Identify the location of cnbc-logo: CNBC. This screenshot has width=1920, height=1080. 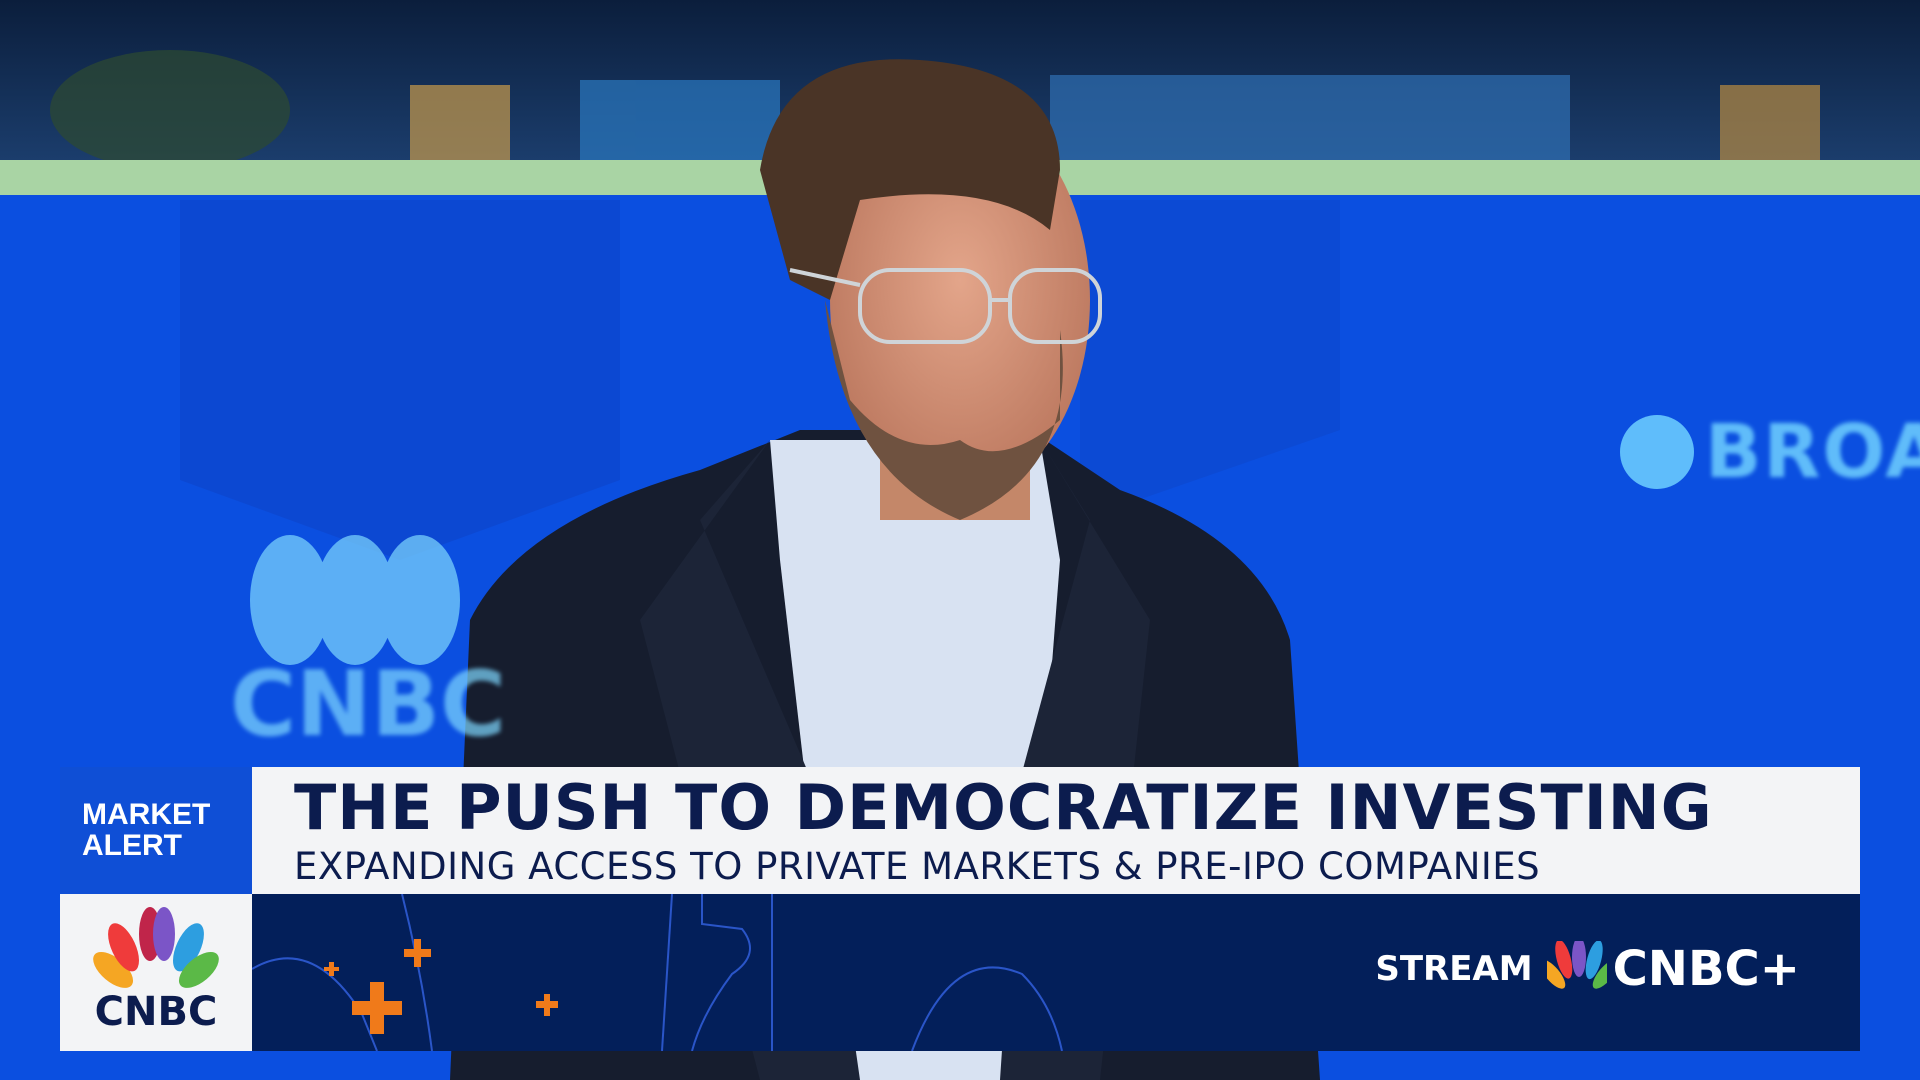
(156, 972).